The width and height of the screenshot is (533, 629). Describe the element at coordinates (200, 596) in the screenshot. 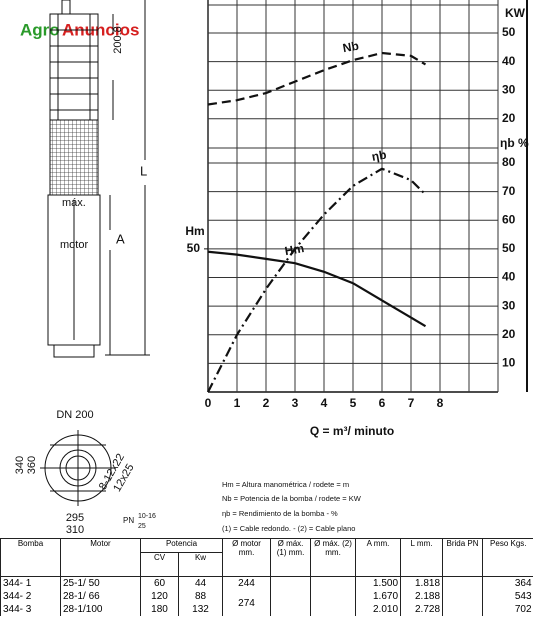

I see `cell: 88` at that location.